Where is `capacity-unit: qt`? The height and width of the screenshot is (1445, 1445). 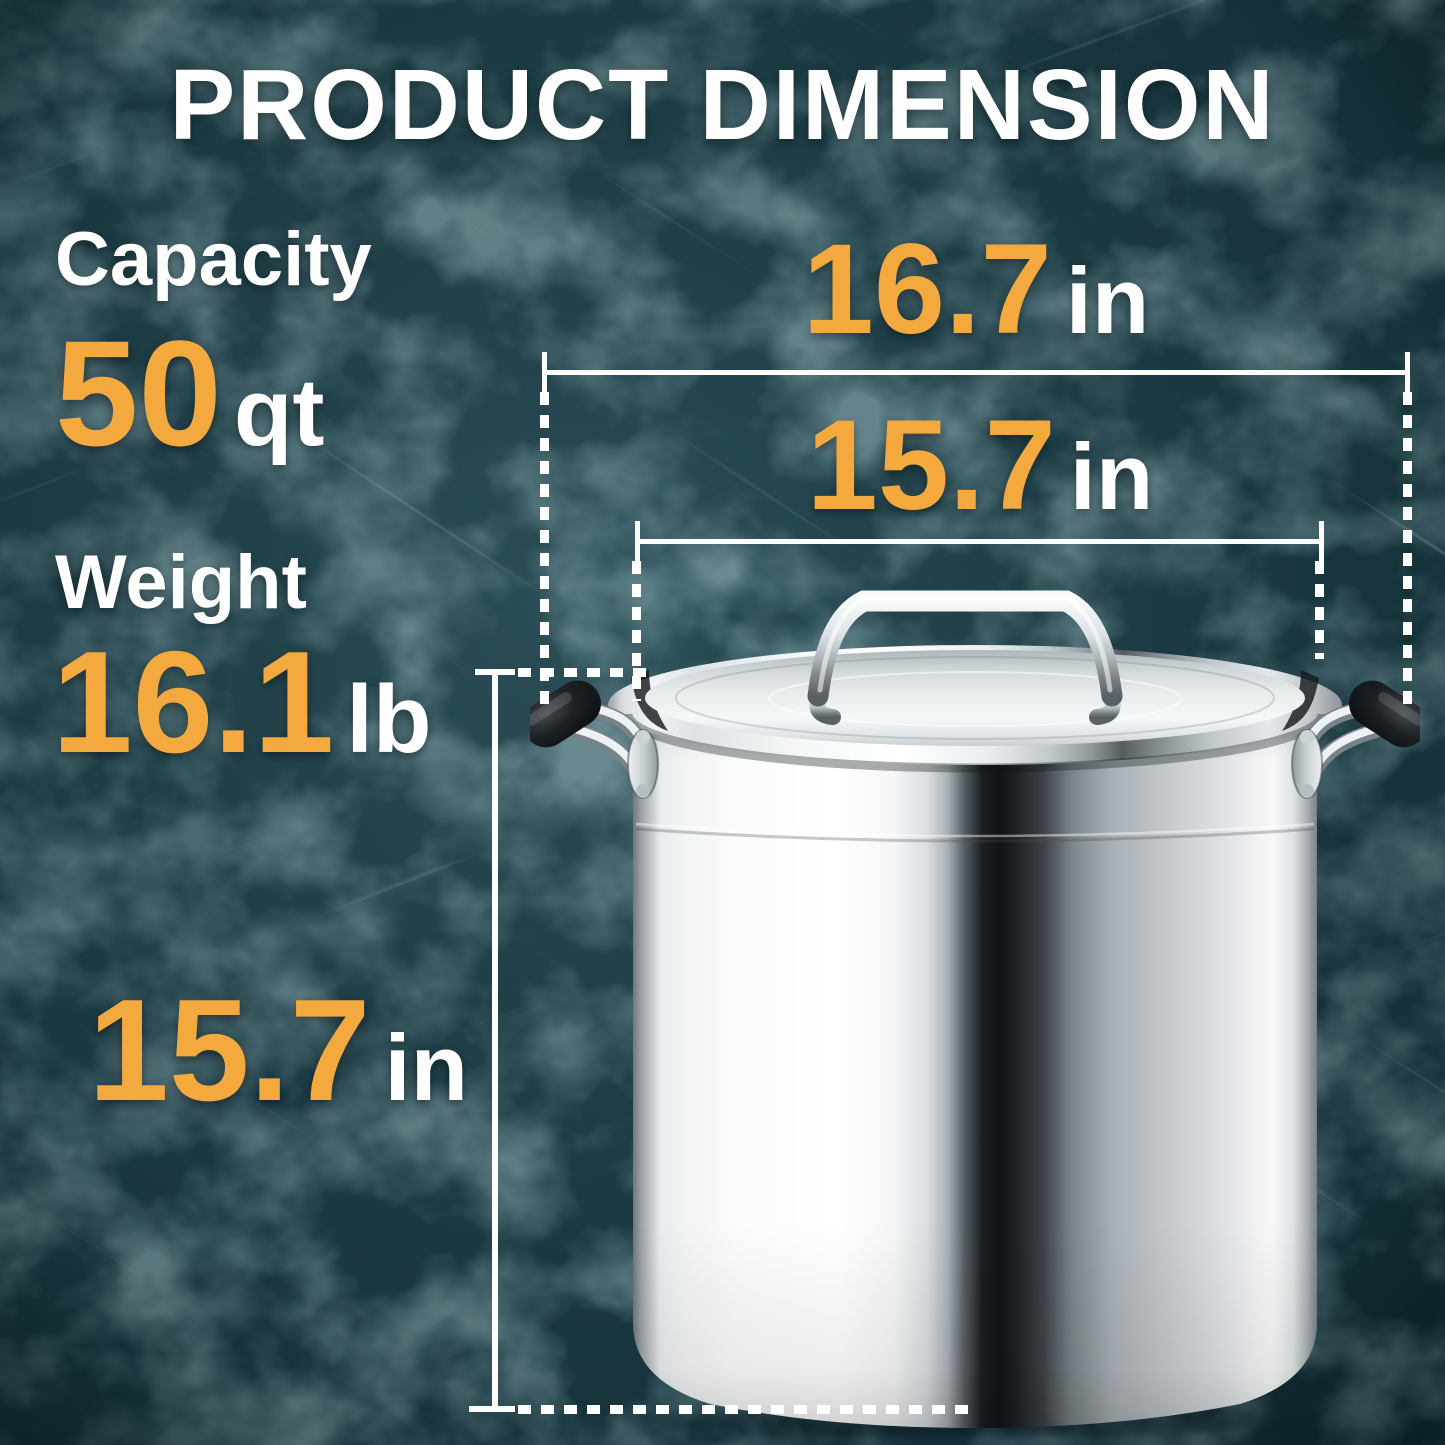
capacity-unit: qt is located at coordinates (279, 412).